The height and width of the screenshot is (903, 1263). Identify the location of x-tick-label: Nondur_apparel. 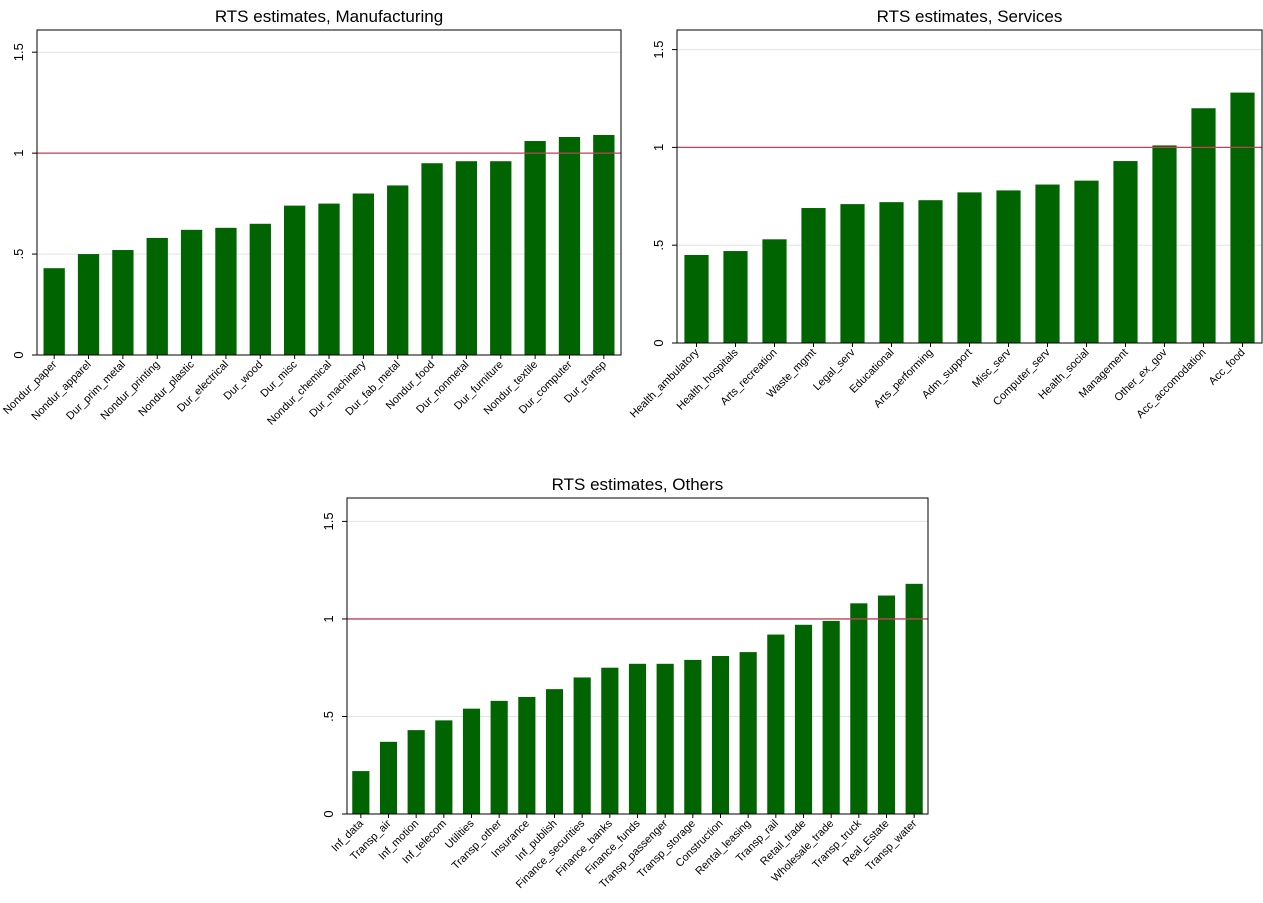
(61, 391).